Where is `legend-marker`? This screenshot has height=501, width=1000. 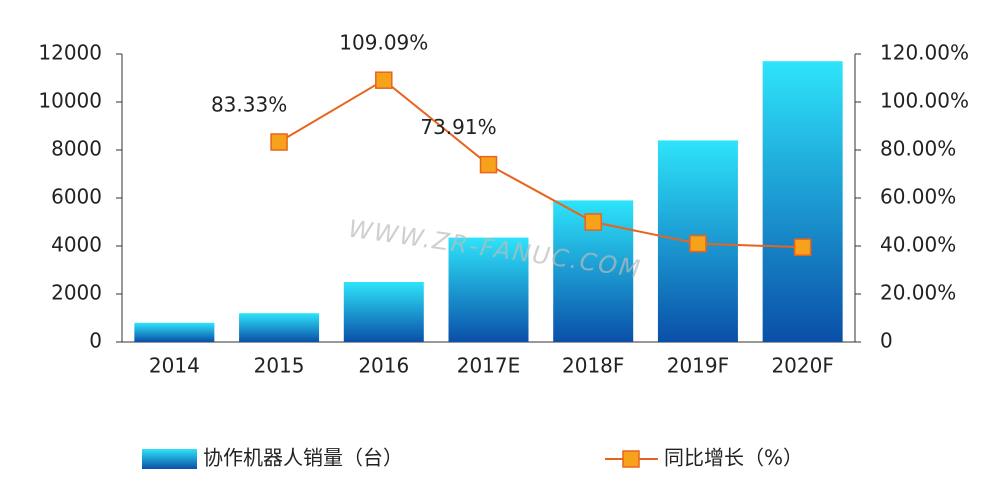 legend-marker is located at coordinates (631, 459).